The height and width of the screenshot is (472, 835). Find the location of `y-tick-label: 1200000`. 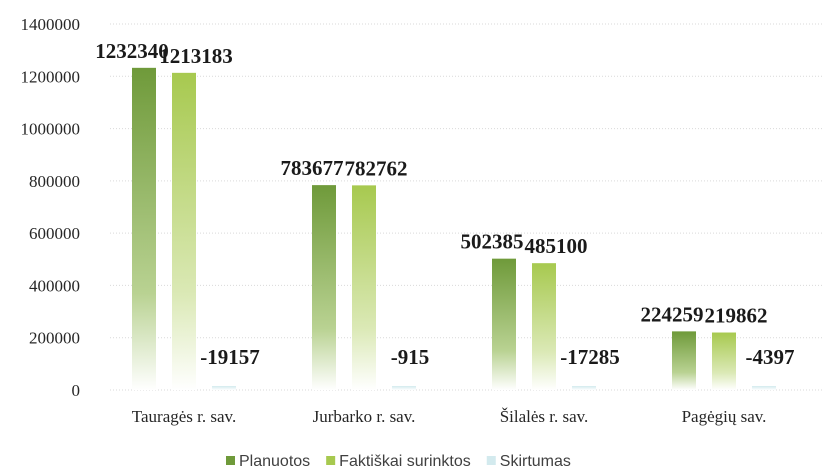

y-tick-label: 1200000 is located at coordinates (51, 76).